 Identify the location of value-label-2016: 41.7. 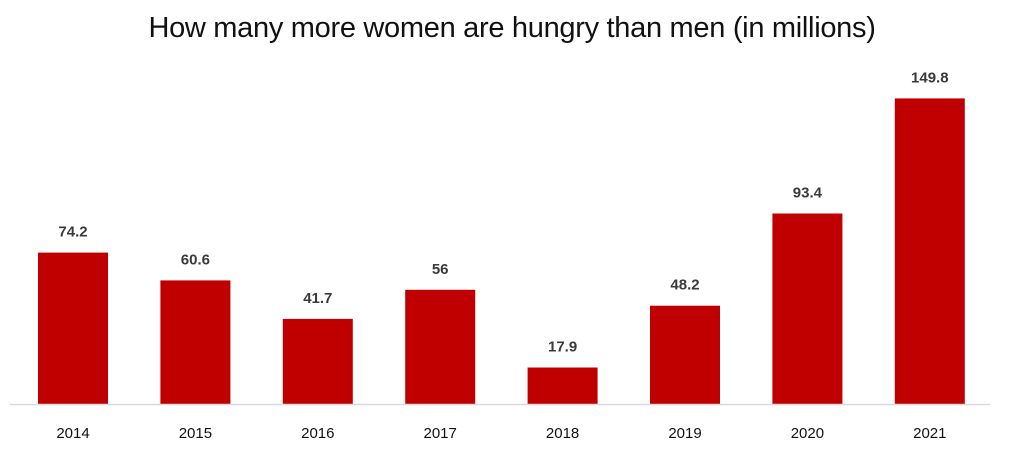
(317, 298).